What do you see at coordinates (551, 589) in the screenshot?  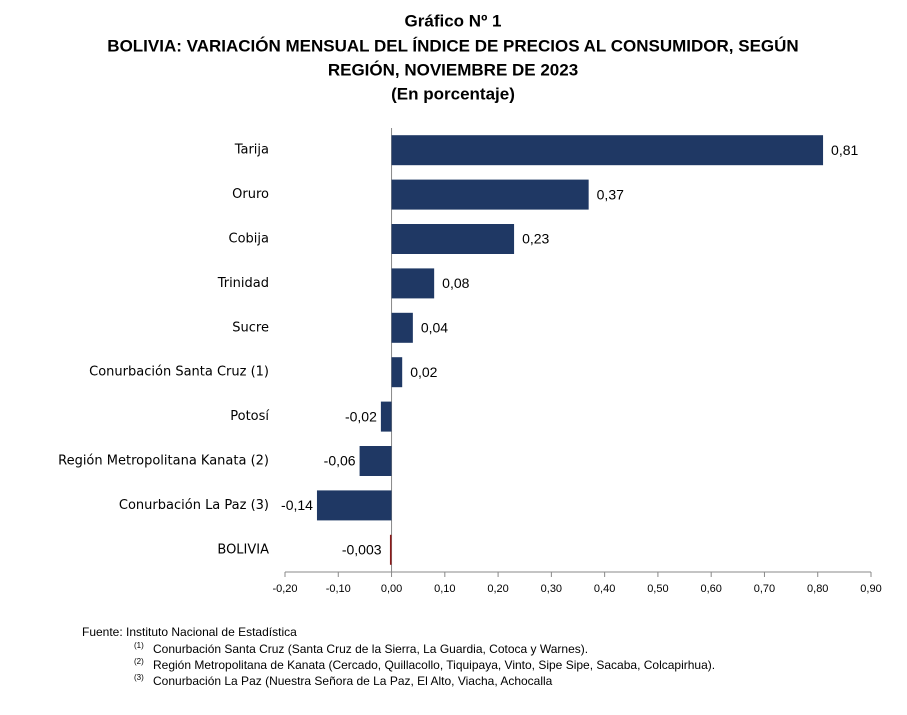 I see `x-tick-label: 0,30` at bounding box center [551, 589].